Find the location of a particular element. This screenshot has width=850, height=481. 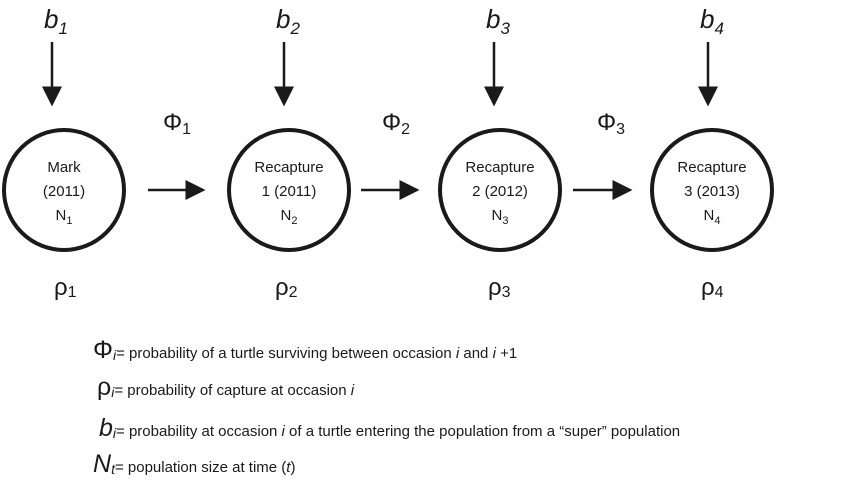

occasion-4-line-2: 3 (2013) is located at coordinates (712, 191).